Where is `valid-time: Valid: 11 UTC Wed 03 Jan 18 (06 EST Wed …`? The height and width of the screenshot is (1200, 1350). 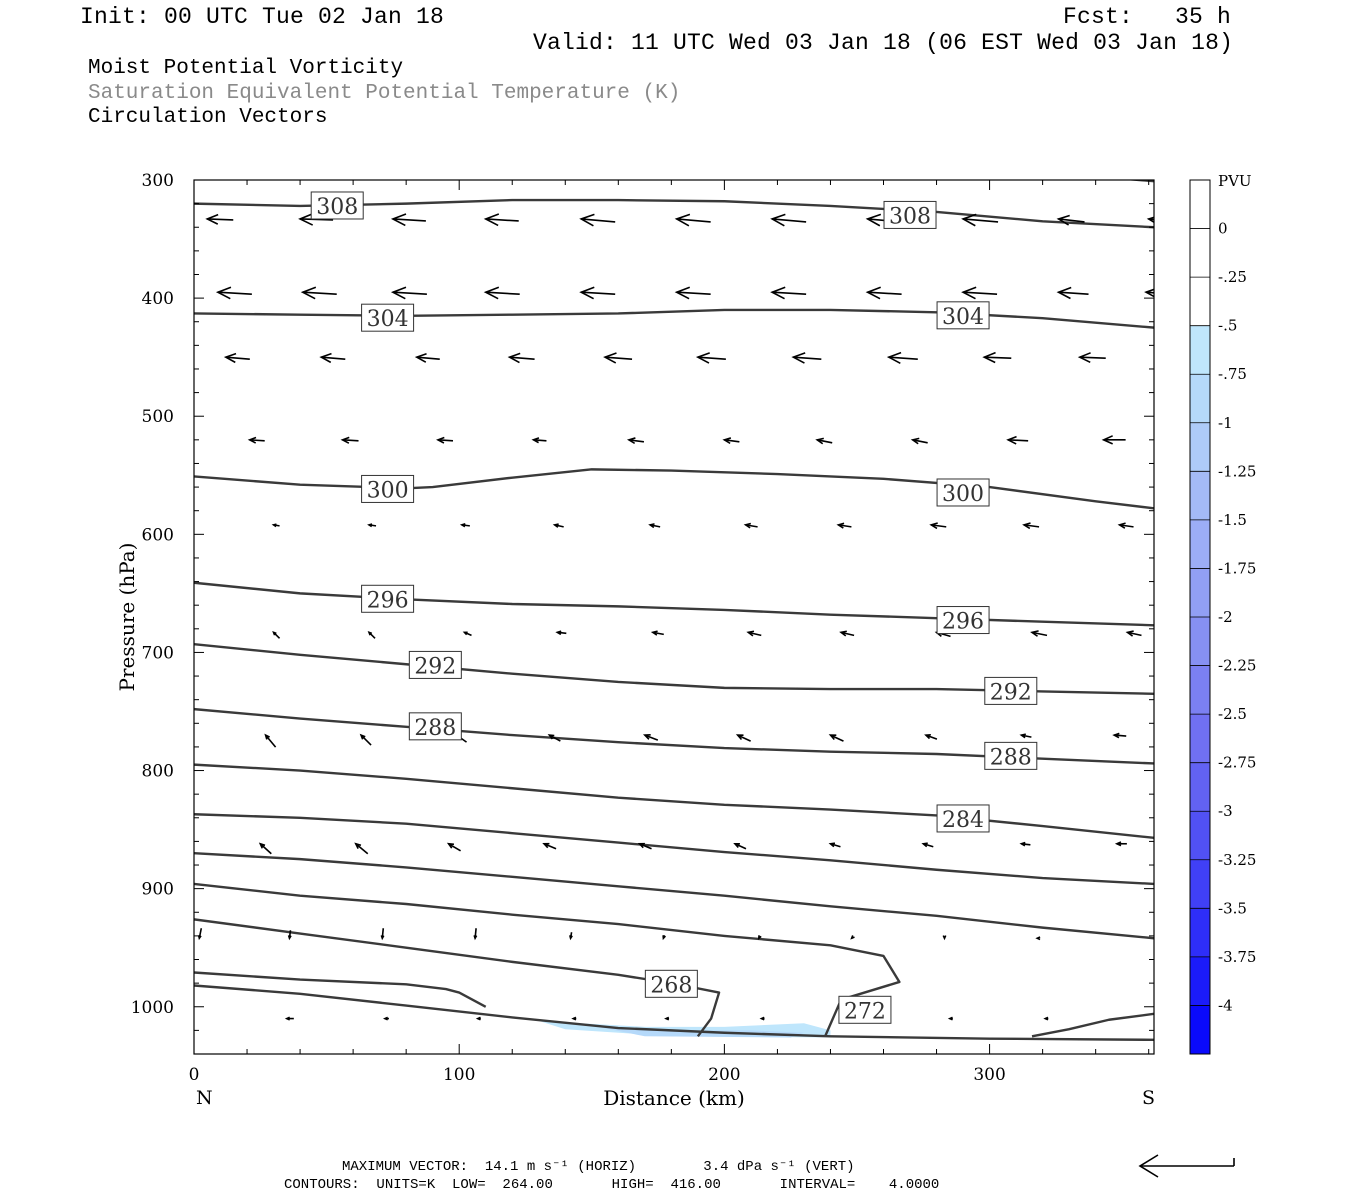 valid-time: Valid: 11 UTC Wed 03 Jan 18 (06 EST Wed … is located at coordinates (883, 43).